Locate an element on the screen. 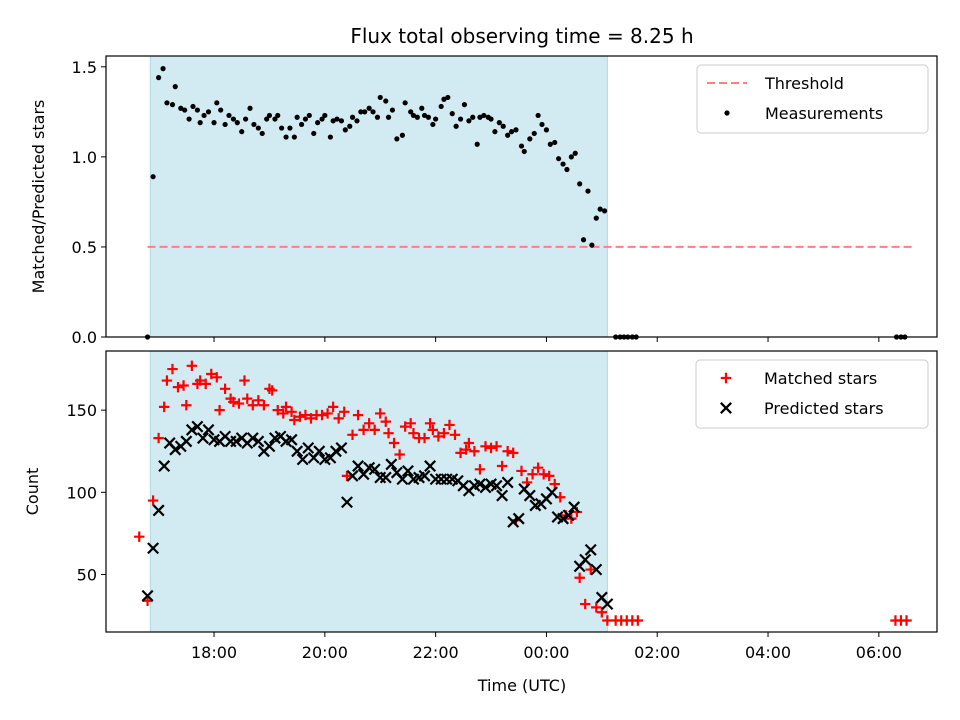  legend-label: Measurements is located at coordinates (824, 113).